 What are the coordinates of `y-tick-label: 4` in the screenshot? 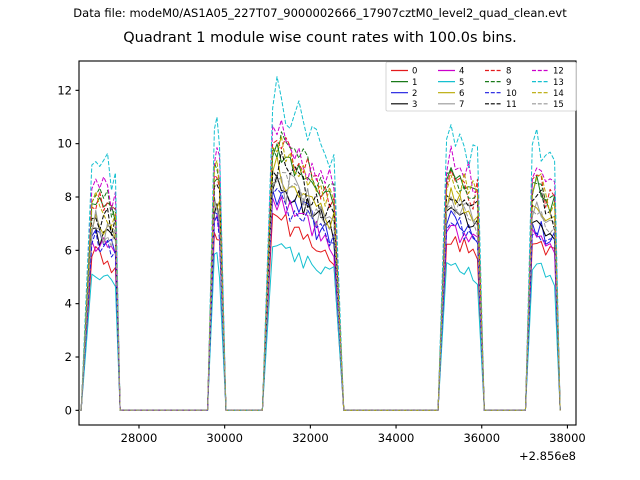 It's located at (68, 304).